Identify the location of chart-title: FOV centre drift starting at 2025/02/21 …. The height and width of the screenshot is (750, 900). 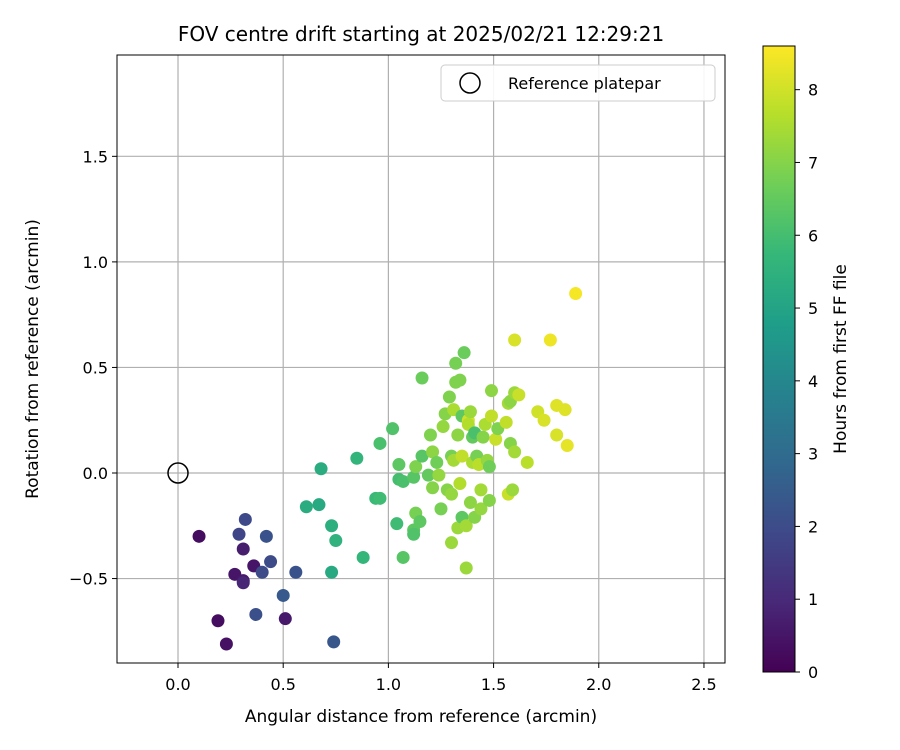
(421, 34).